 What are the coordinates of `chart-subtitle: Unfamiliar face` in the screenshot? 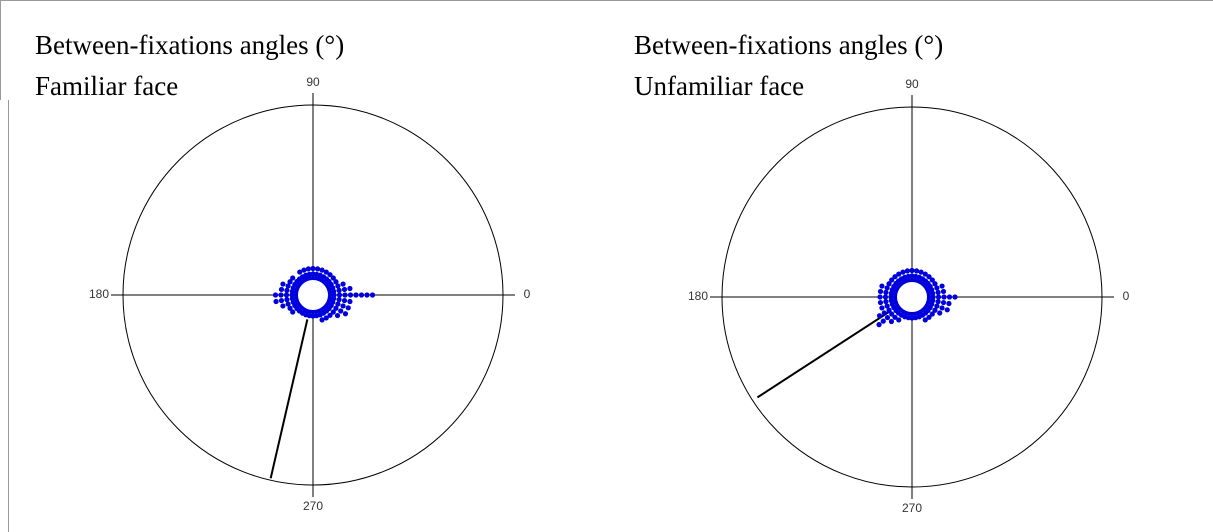 It's located at (719, 86).